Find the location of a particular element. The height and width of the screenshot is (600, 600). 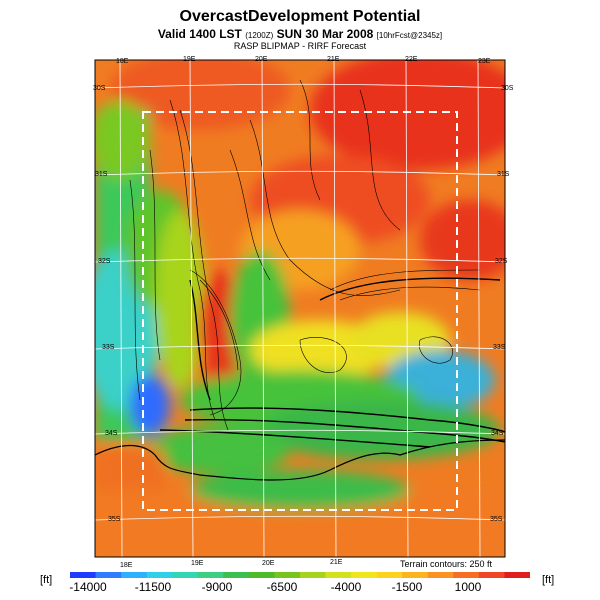

top-tick: 18E is located at coordinates (122, 61).